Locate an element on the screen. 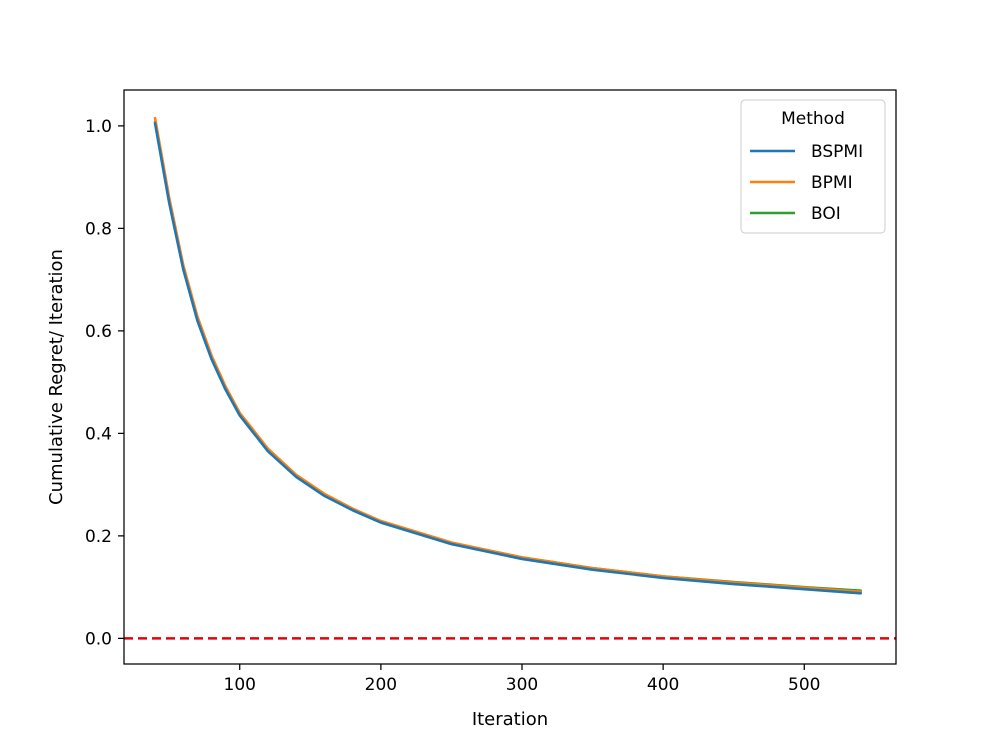  x-tick-label: 100 is located at coordinates (240, 685).